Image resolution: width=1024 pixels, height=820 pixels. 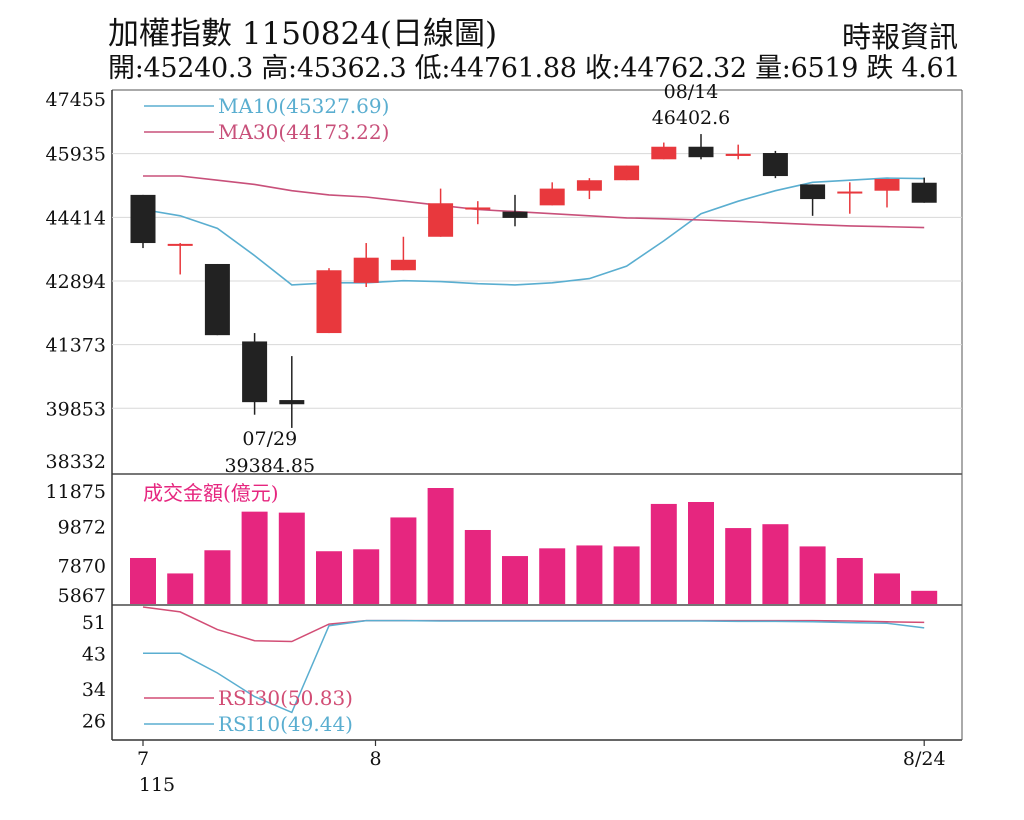 What do you see at coordinates (76, 346) in the screenshot?
I see `price-tick-label: 41373` at bounding box center [76, 346].